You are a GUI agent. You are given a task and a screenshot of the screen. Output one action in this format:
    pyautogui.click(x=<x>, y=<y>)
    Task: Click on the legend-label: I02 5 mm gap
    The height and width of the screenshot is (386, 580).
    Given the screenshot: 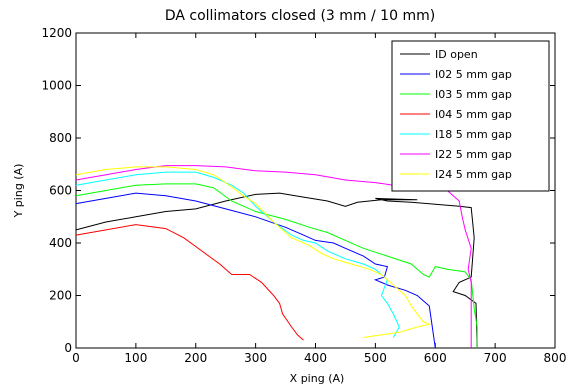 What is the action you would take?
    pyautogui.click(x=473, y=74)
    